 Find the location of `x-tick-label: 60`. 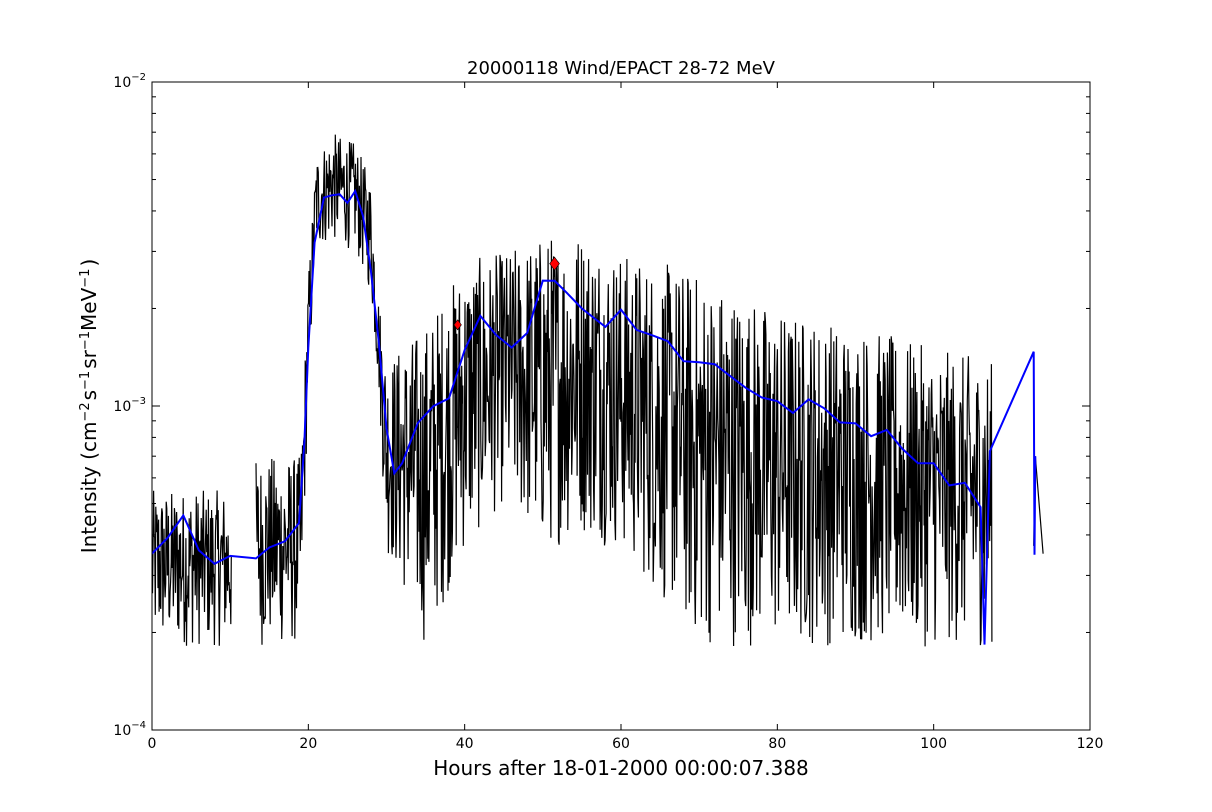

x-tick-label: 60 is located at coordinates (621, 744).